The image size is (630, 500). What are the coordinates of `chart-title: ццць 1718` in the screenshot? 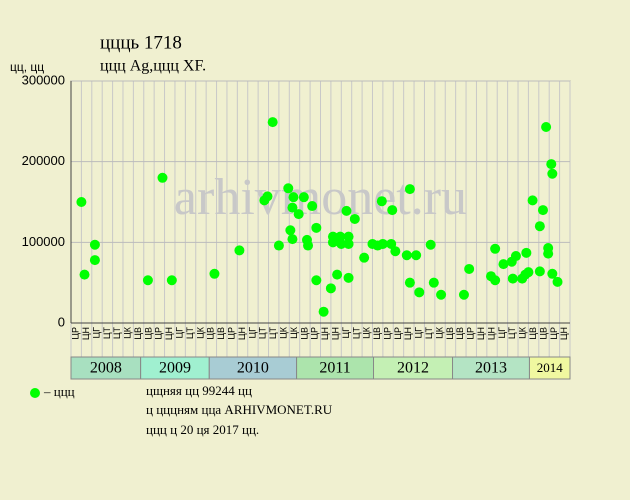 It's located at (141, 42).